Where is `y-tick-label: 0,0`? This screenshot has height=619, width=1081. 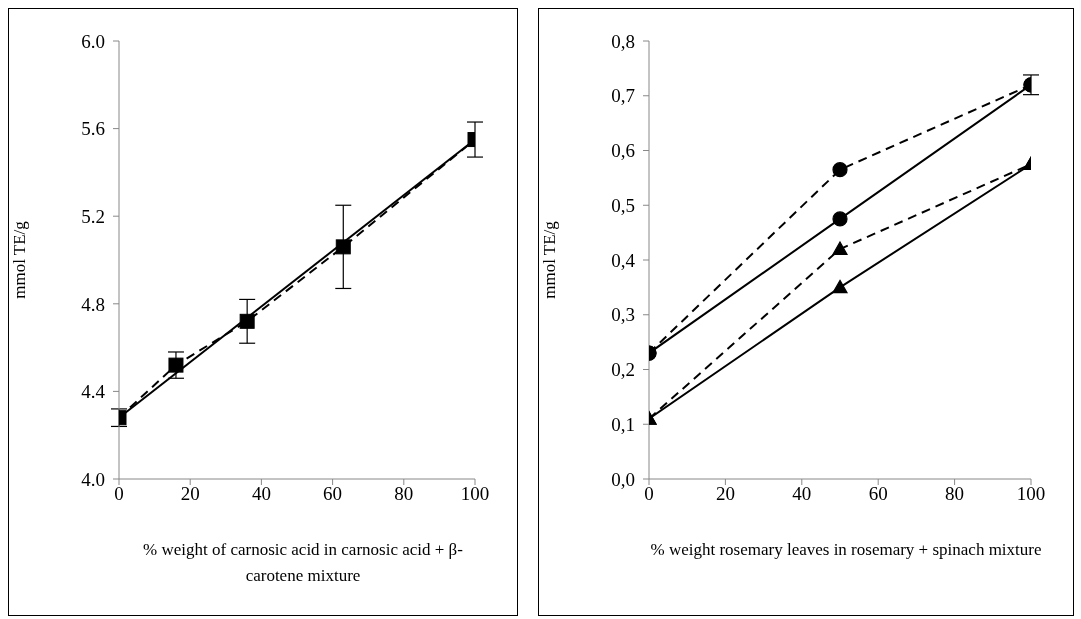
y-tick-label: 0,0 is located at coordinates (623, 479).